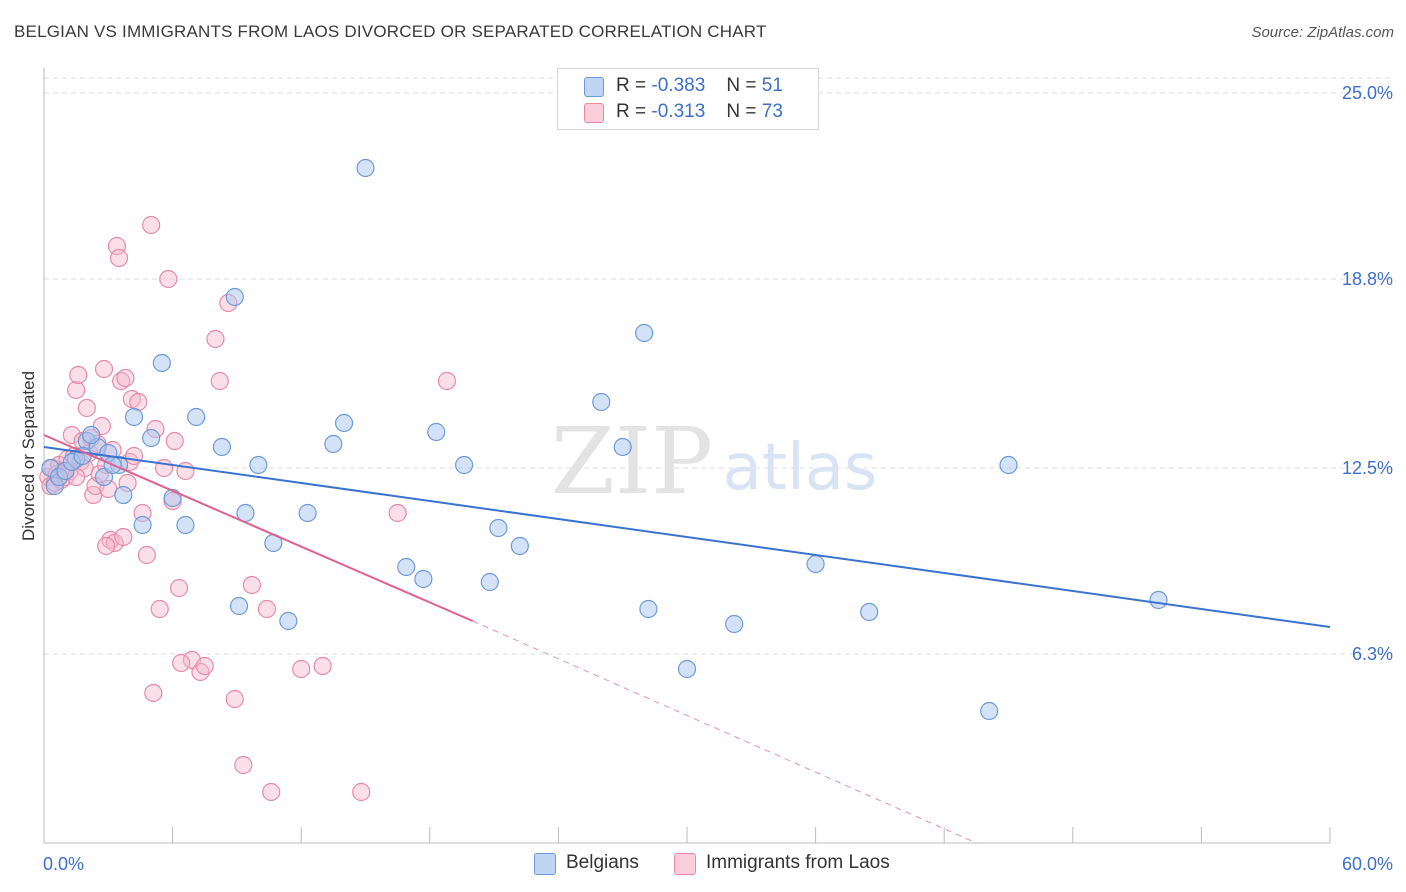 The height and width of the screenshot is (892, 1406). I want to click on y-tick-label: 6.3%, so click(1372, 654).